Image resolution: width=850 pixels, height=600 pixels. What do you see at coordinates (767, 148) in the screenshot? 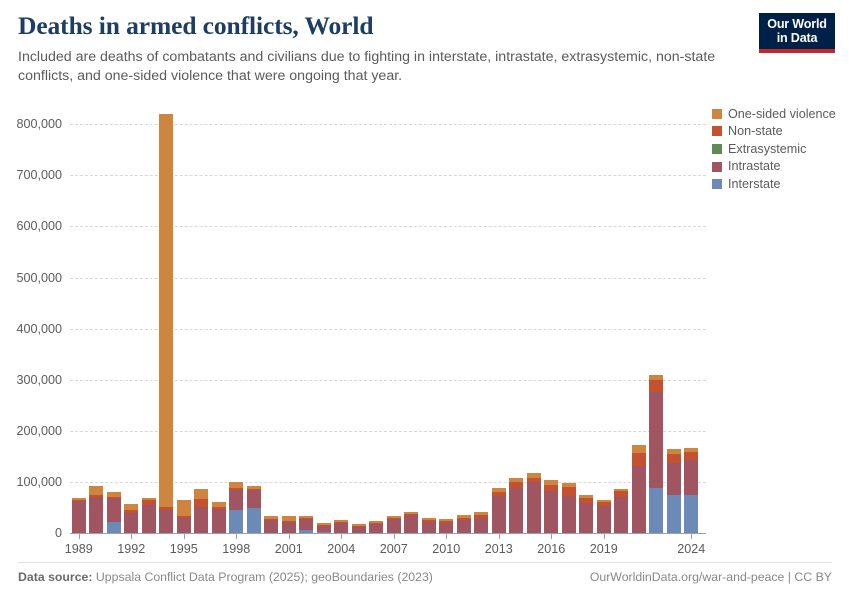
I see `legend-label: Extrasystemic` at bounding box center [767, 148].